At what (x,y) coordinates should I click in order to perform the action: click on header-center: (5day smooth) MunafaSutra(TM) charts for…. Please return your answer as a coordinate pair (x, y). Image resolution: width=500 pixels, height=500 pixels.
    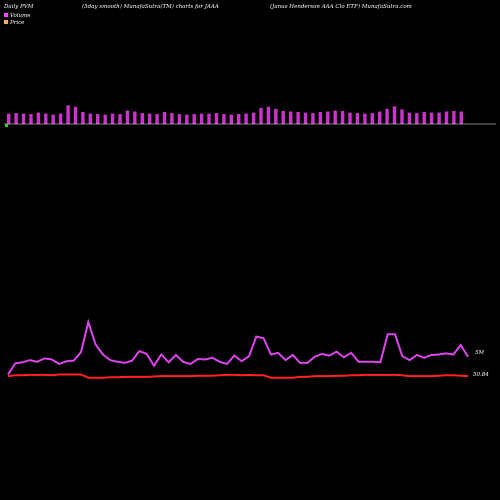
    Looking at the image, I should click on (150, 6).